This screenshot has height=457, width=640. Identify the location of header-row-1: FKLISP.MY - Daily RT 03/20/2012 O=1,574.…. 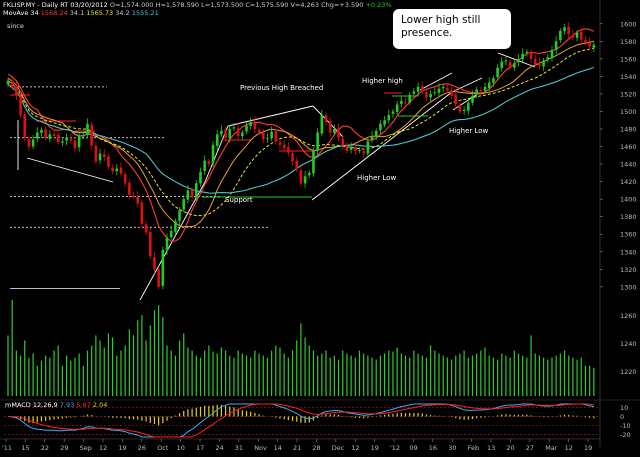
(197, 5).